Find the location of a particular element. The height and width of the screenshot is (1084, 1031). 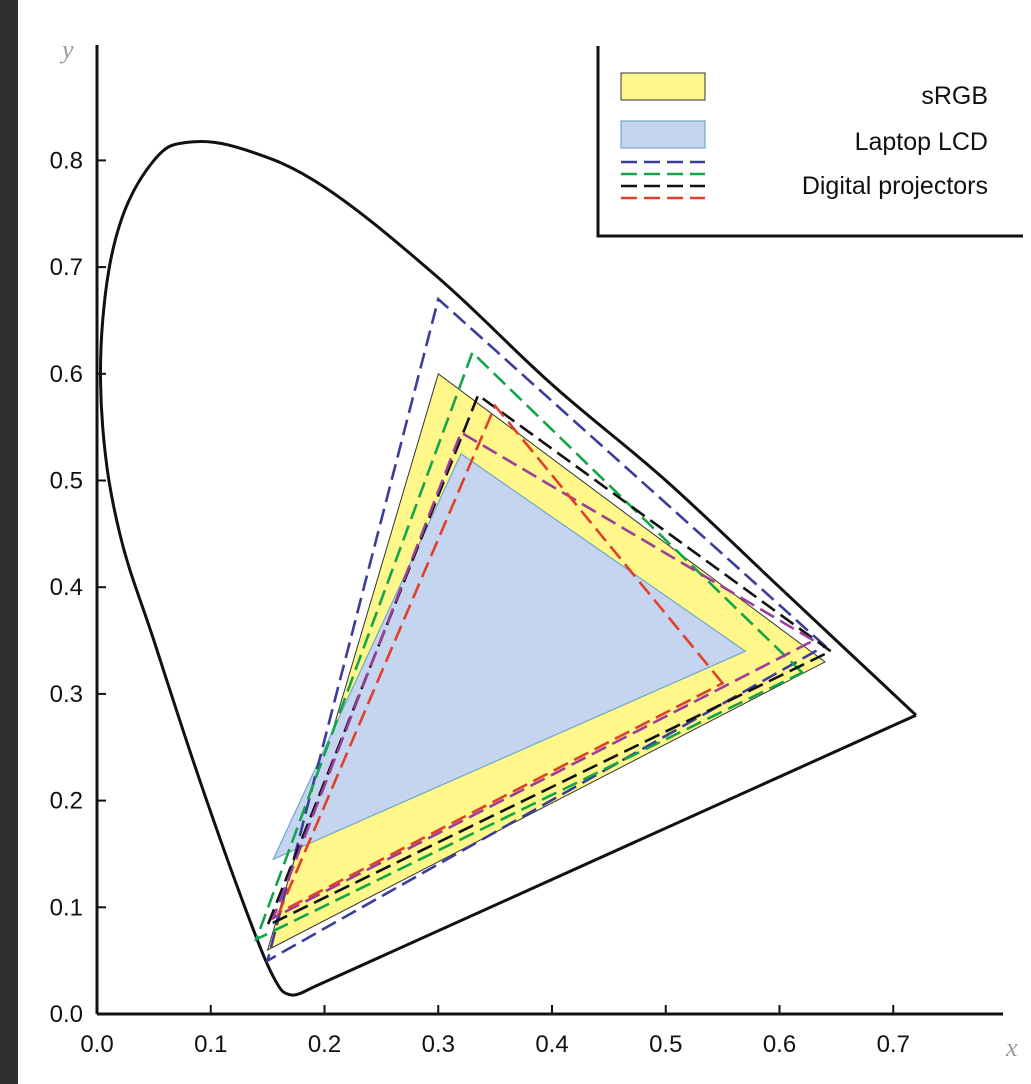

y-axis-label: y is located at coordinates (66, 49).